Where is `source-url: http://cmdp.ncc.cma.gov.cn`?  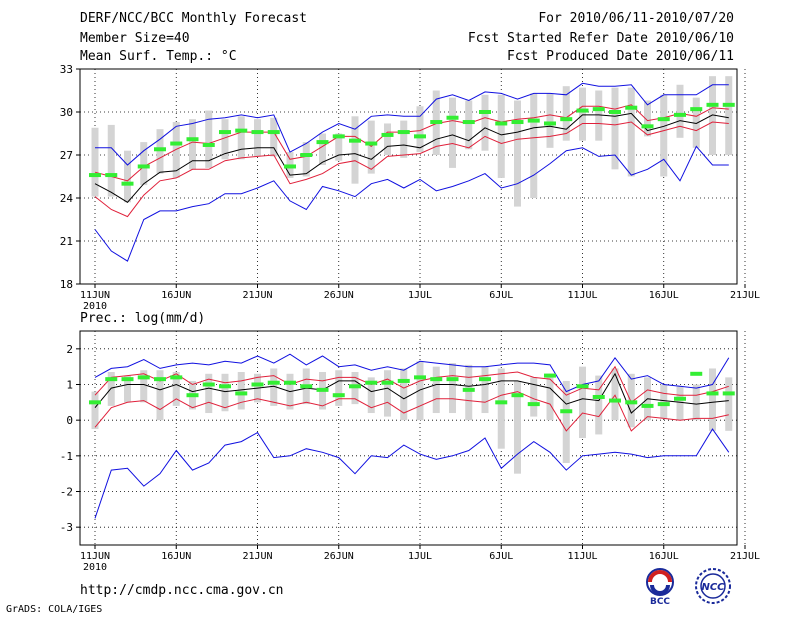 source-url: http://cmdp.ncc.cma.gov.cn is located at coordinates (182, 590).